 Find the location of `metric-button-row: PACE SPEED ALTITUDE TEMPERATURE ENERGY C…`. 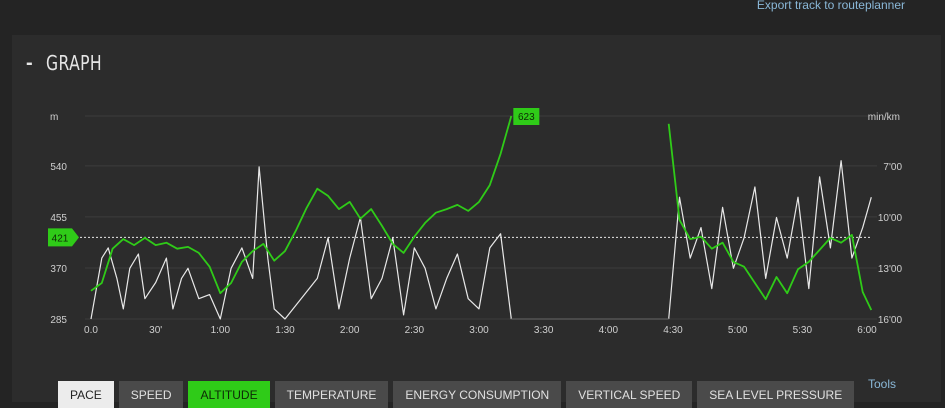

metric-button-row: PACE SPEED ALTITUDE TEMPERATURE ENERGY C… is located at coordinates (456, 394).